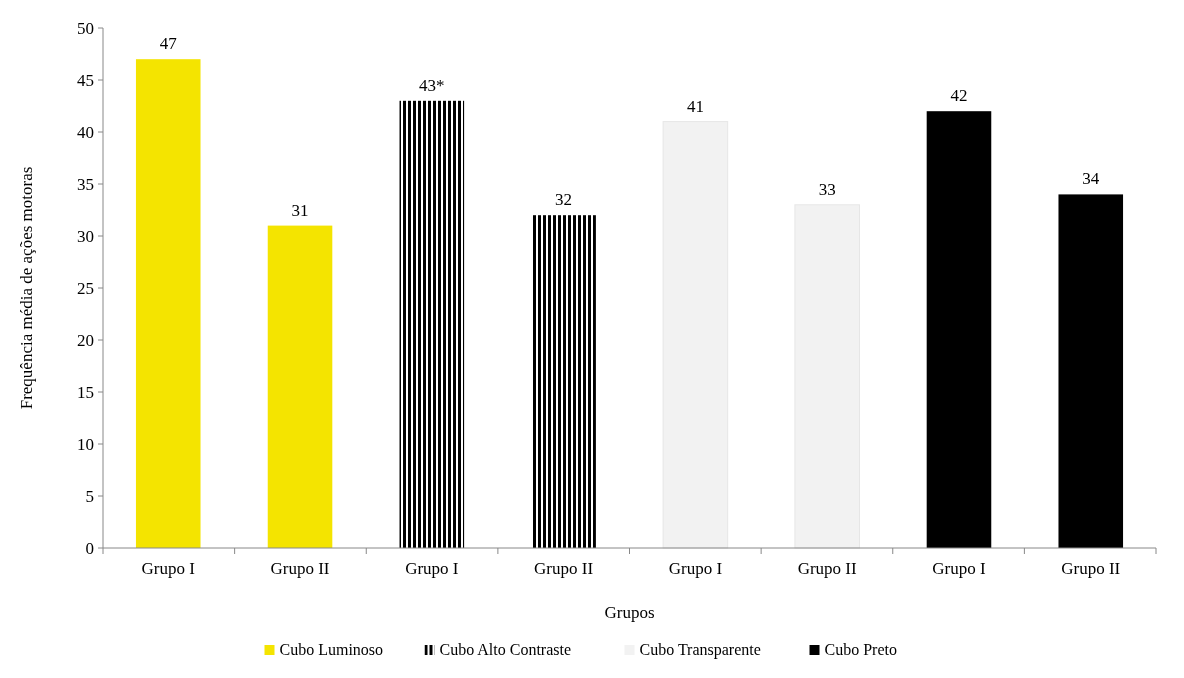 Image resolution: width=1184 pixels, height=678 pixels. I want to click on data-label: 33, so click(827, 189).